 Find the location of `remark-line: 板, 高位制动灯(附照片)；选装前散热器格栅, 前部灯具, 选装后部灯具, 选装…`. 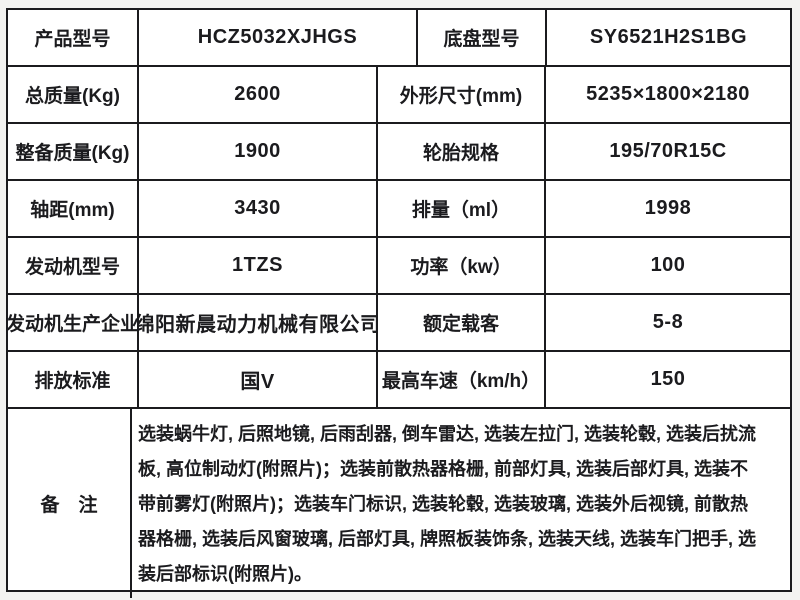

remark-line: 板, 高位制动灯(附照片)；选装前散热器格栅, 前部灯具, 选装后部灯具, 选装… is located at coordinates (443, 469).